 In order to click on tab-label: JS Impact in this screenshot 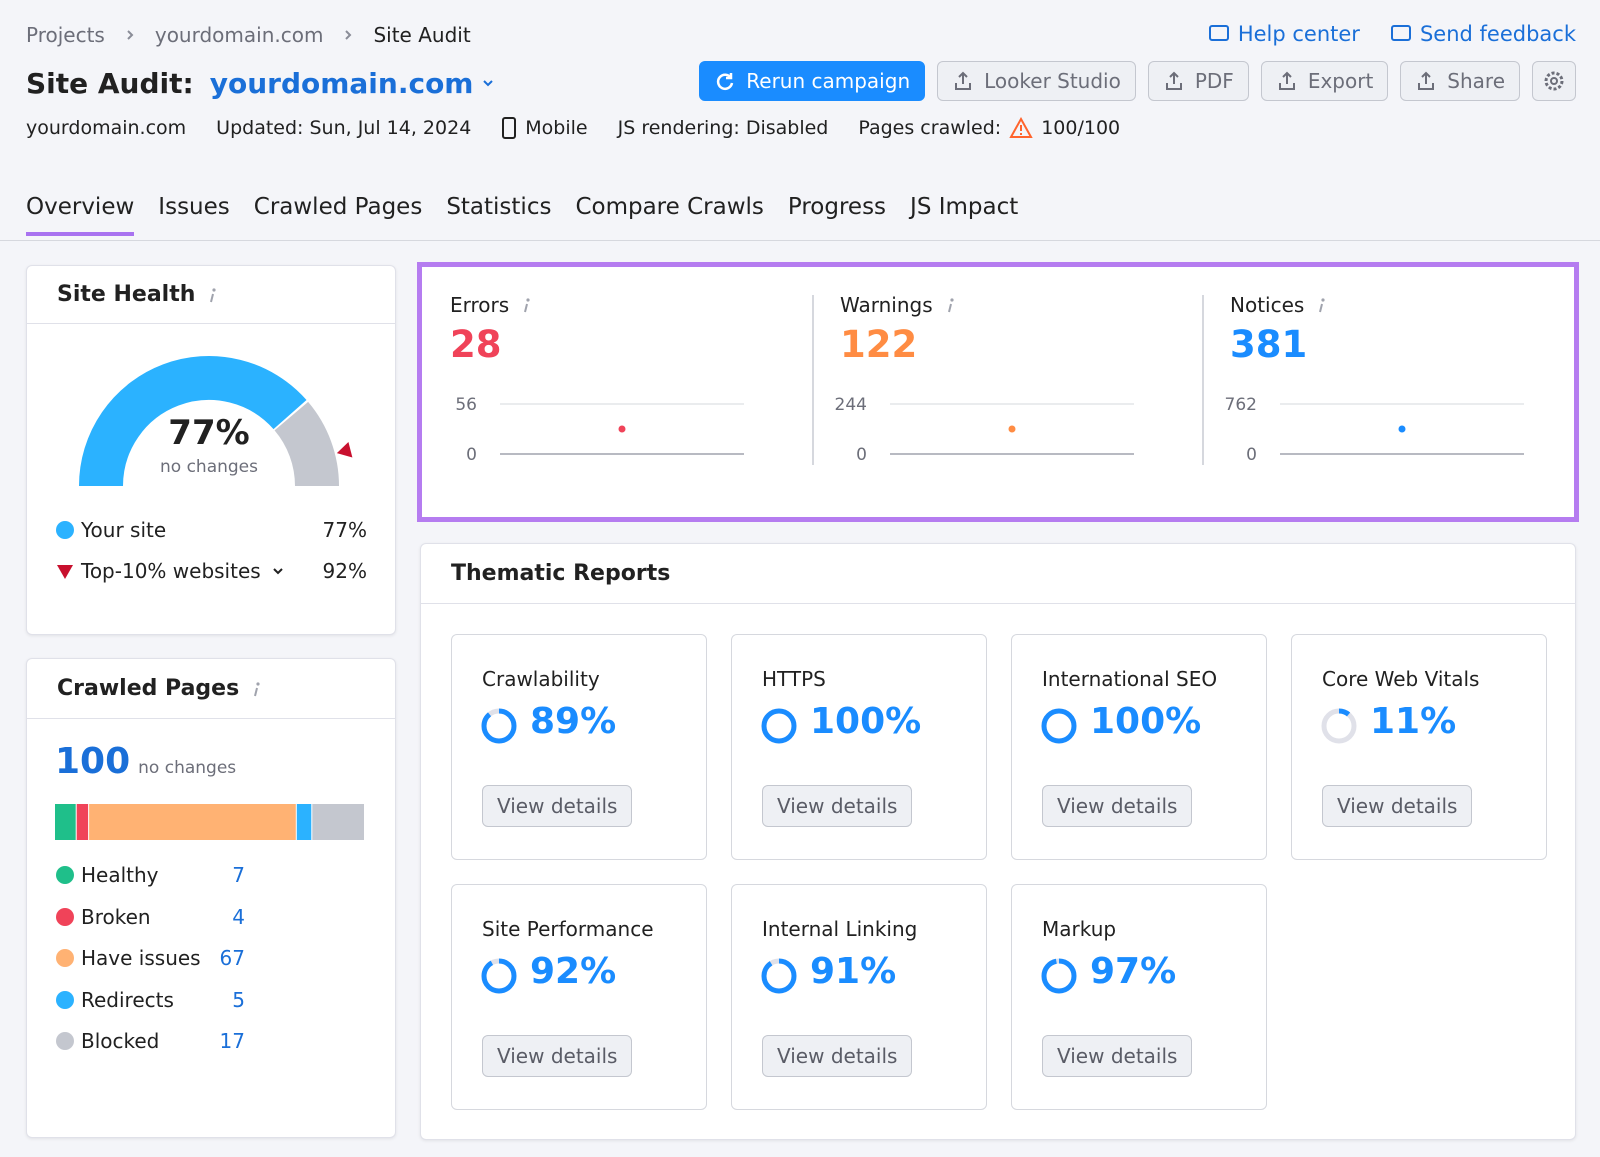, I will do `click(964, 207)`.